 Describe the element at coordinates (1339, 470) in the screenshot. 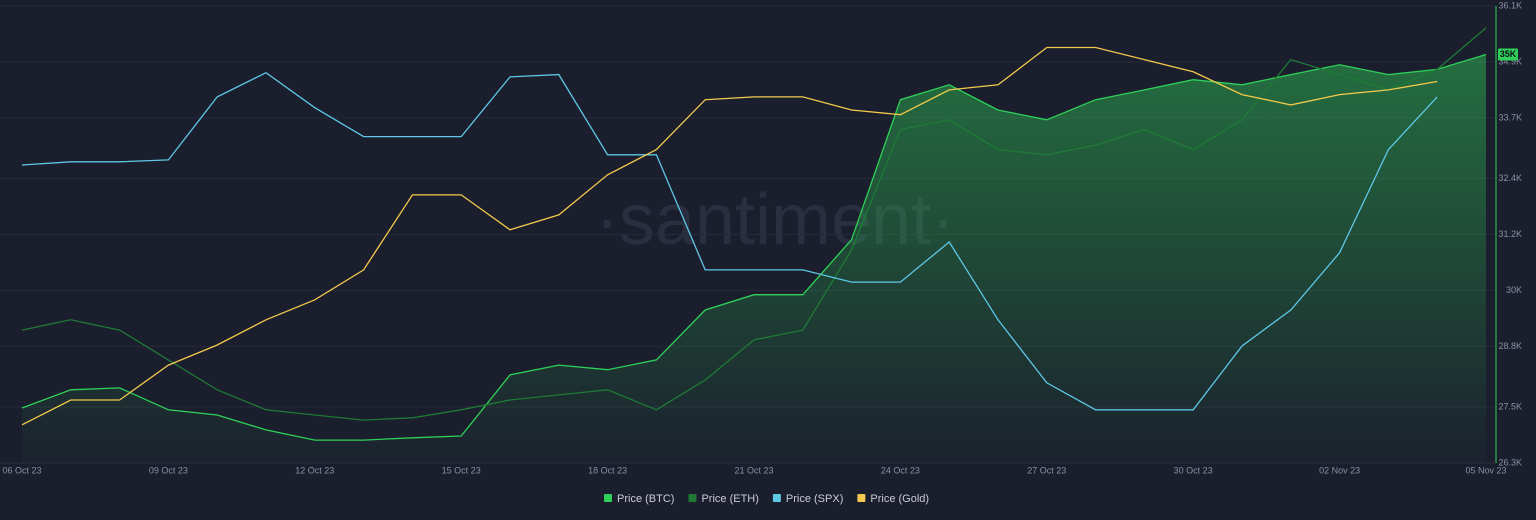

I see `x-tick-label: 02 Nov 23` at that location.